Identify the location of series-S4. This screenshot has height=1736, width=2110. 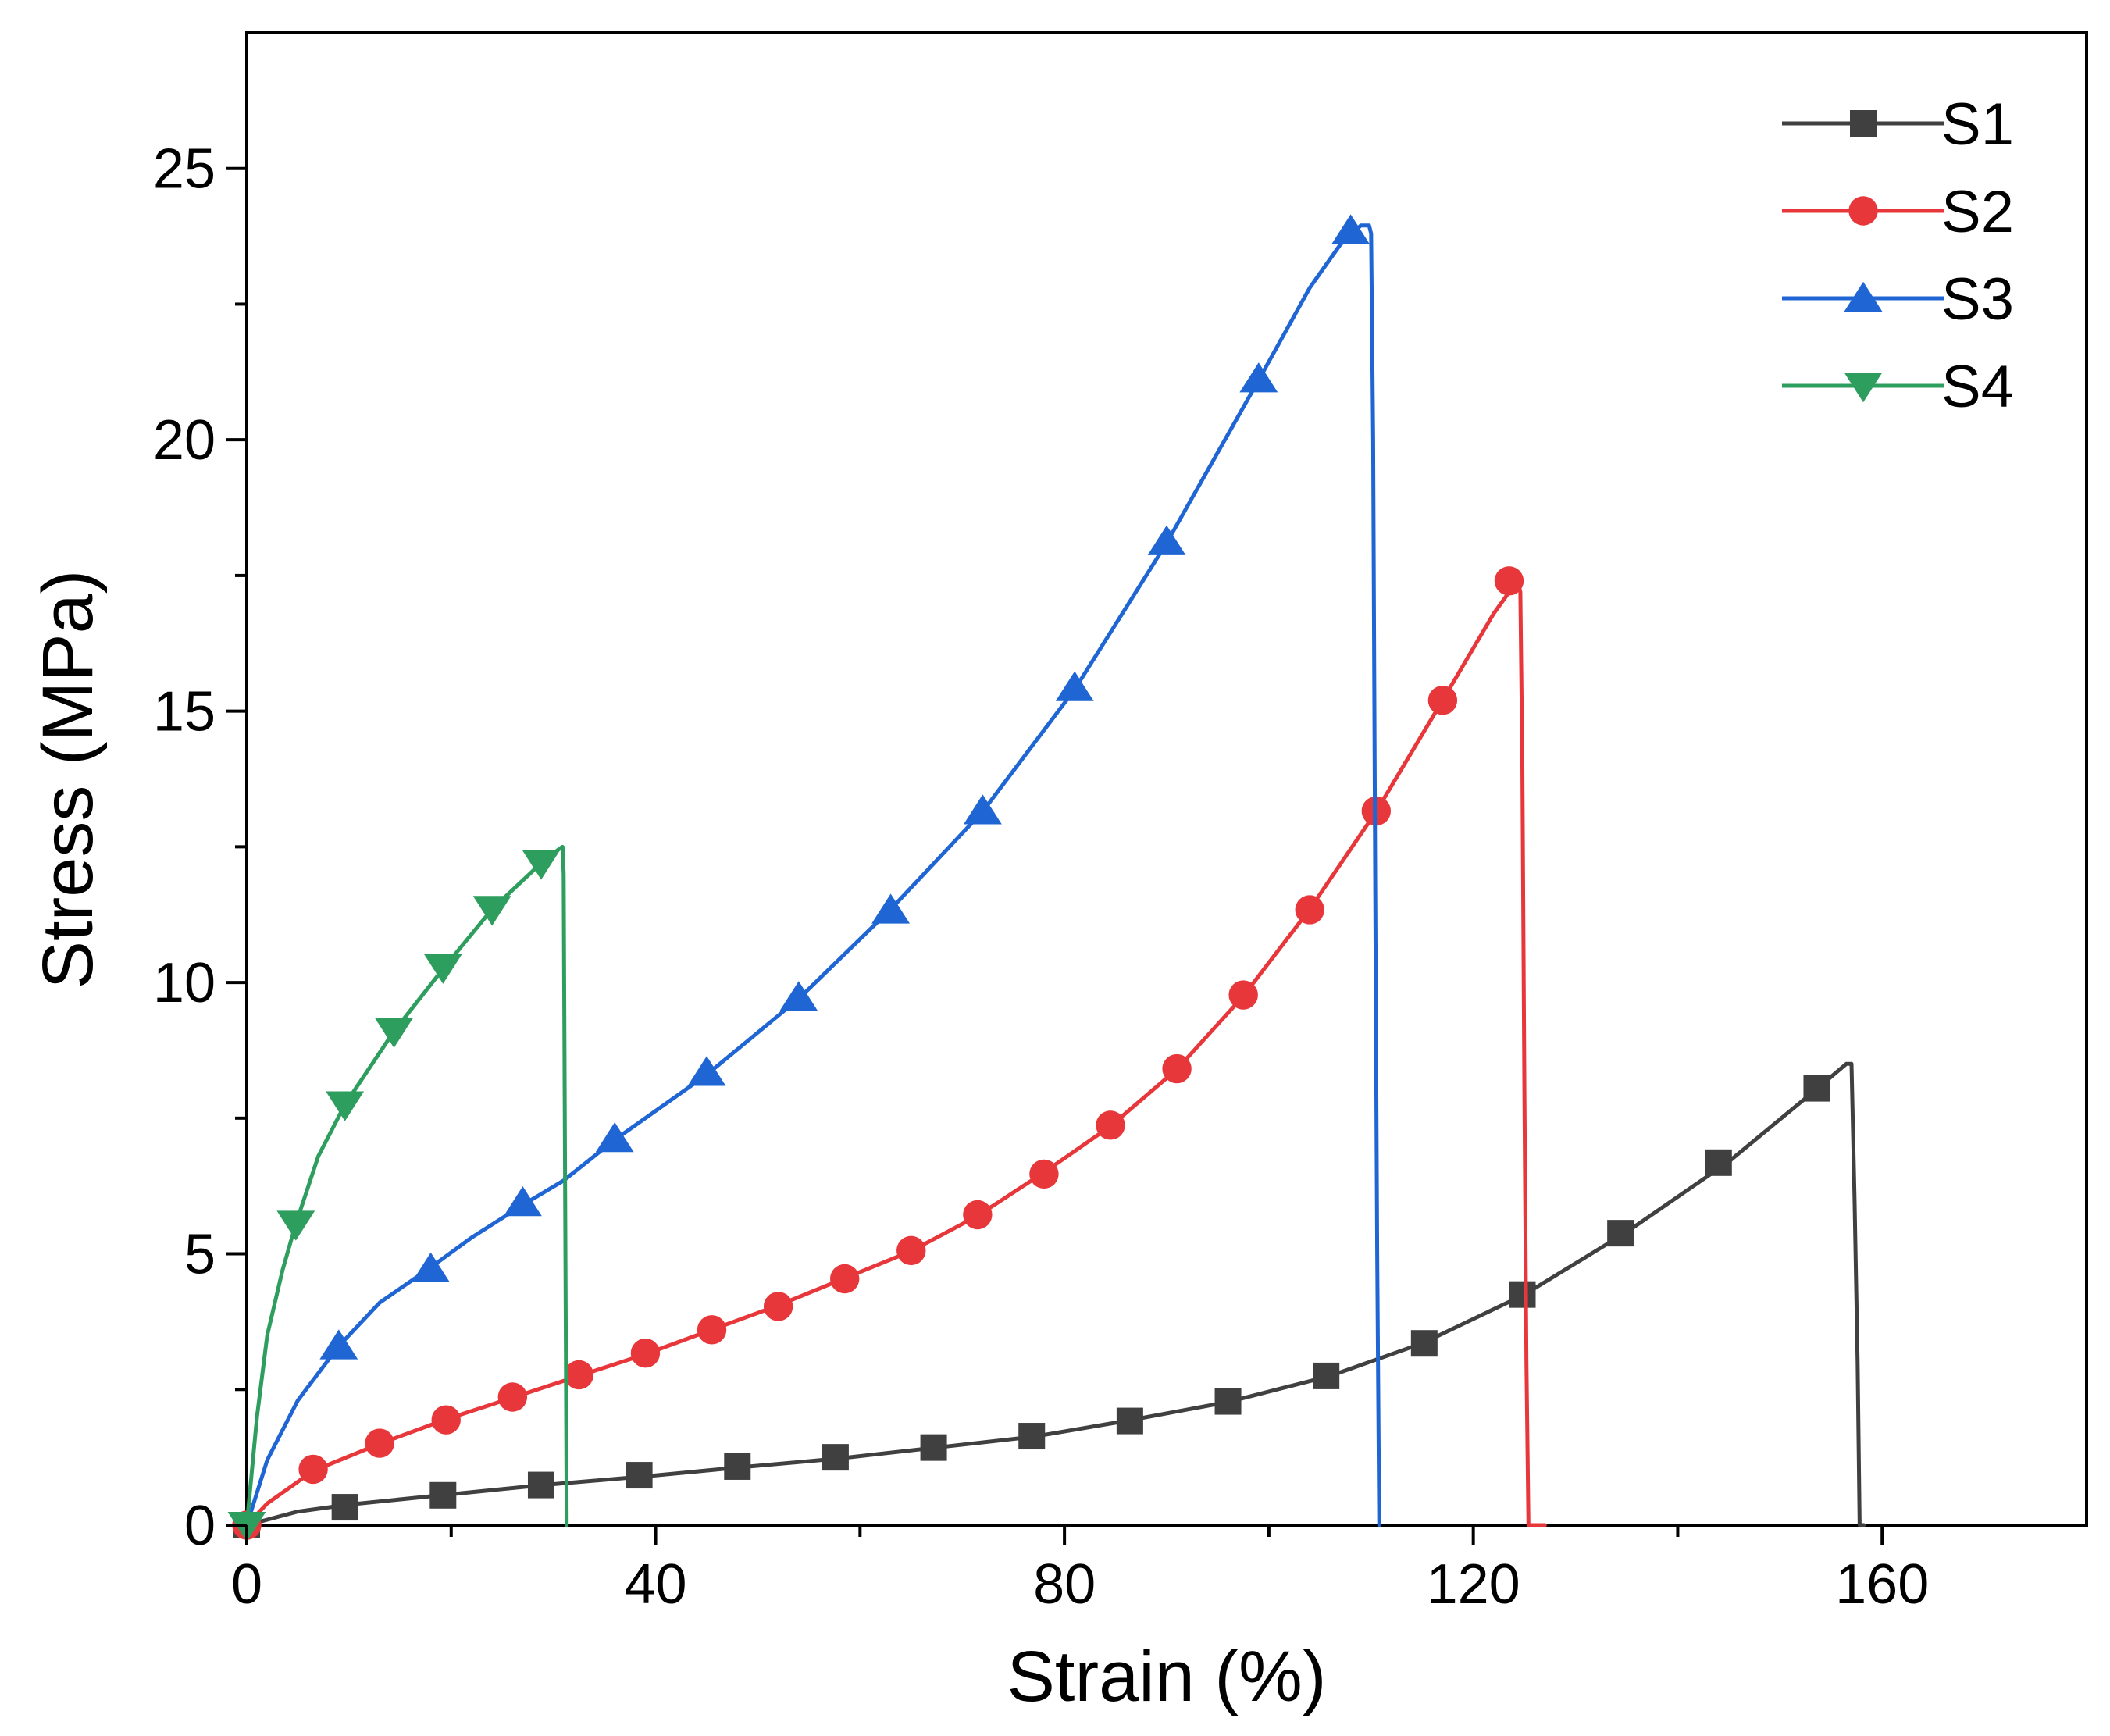
(398, 1193).